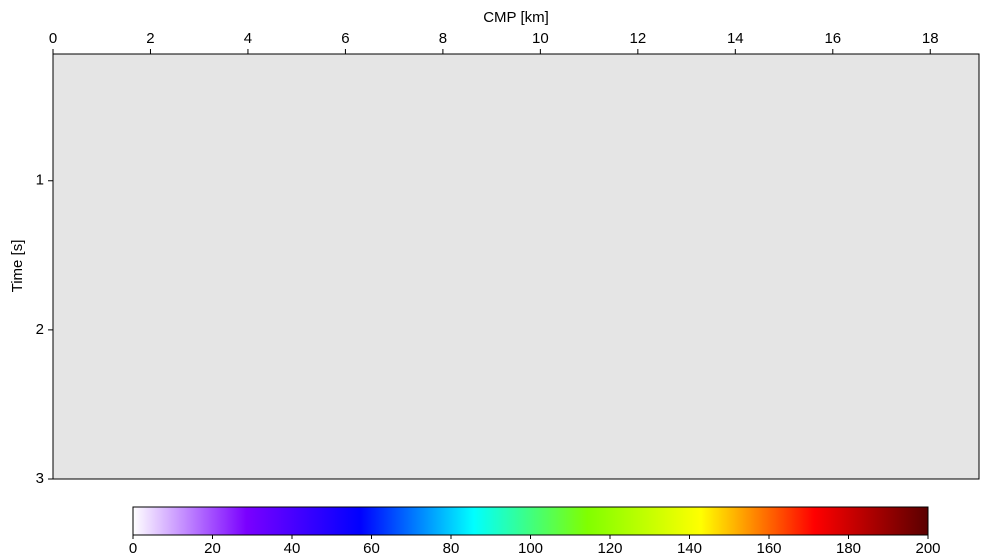 The height and width of the screenshot is (560, 994). I want to click on colorbar-tick-label: 200, so click(927, 547).